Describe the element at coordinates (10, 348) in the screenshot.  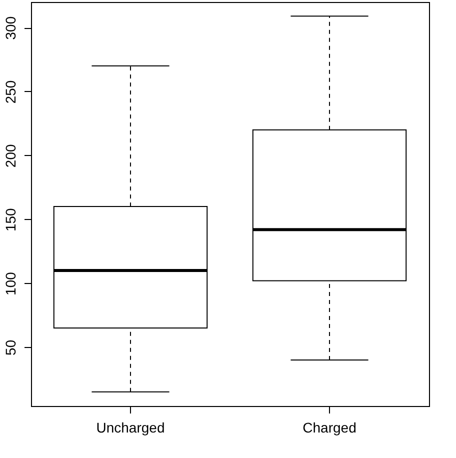
I see `y-tick-label: 50` at that location.